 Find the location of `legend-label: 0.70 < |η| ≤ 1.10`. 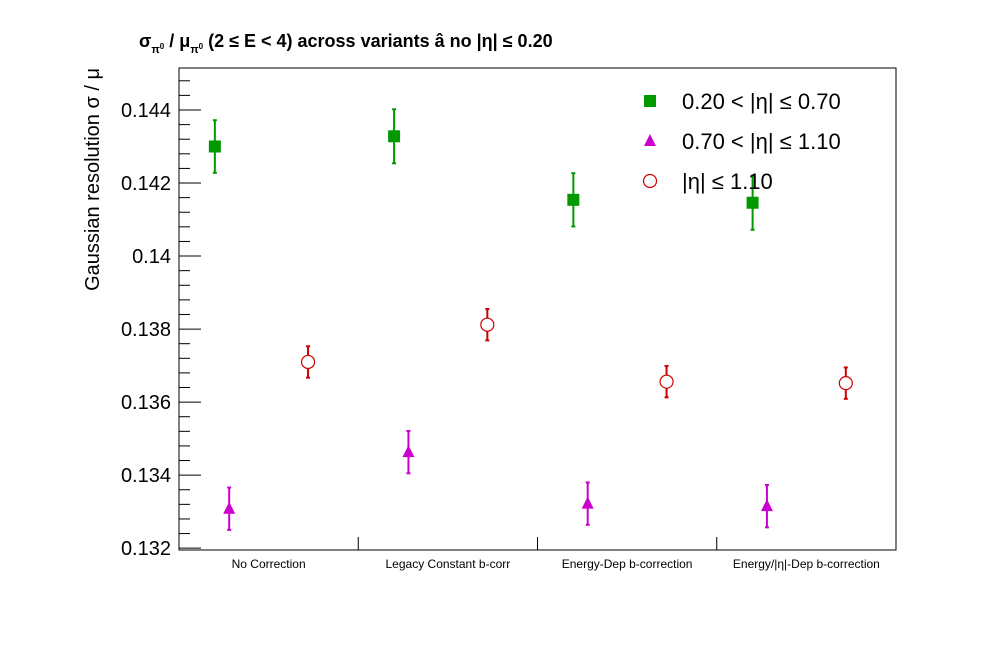

legend-label: 0.70 < |η| ≤ 1.10 is located at coordinates (761, 141).